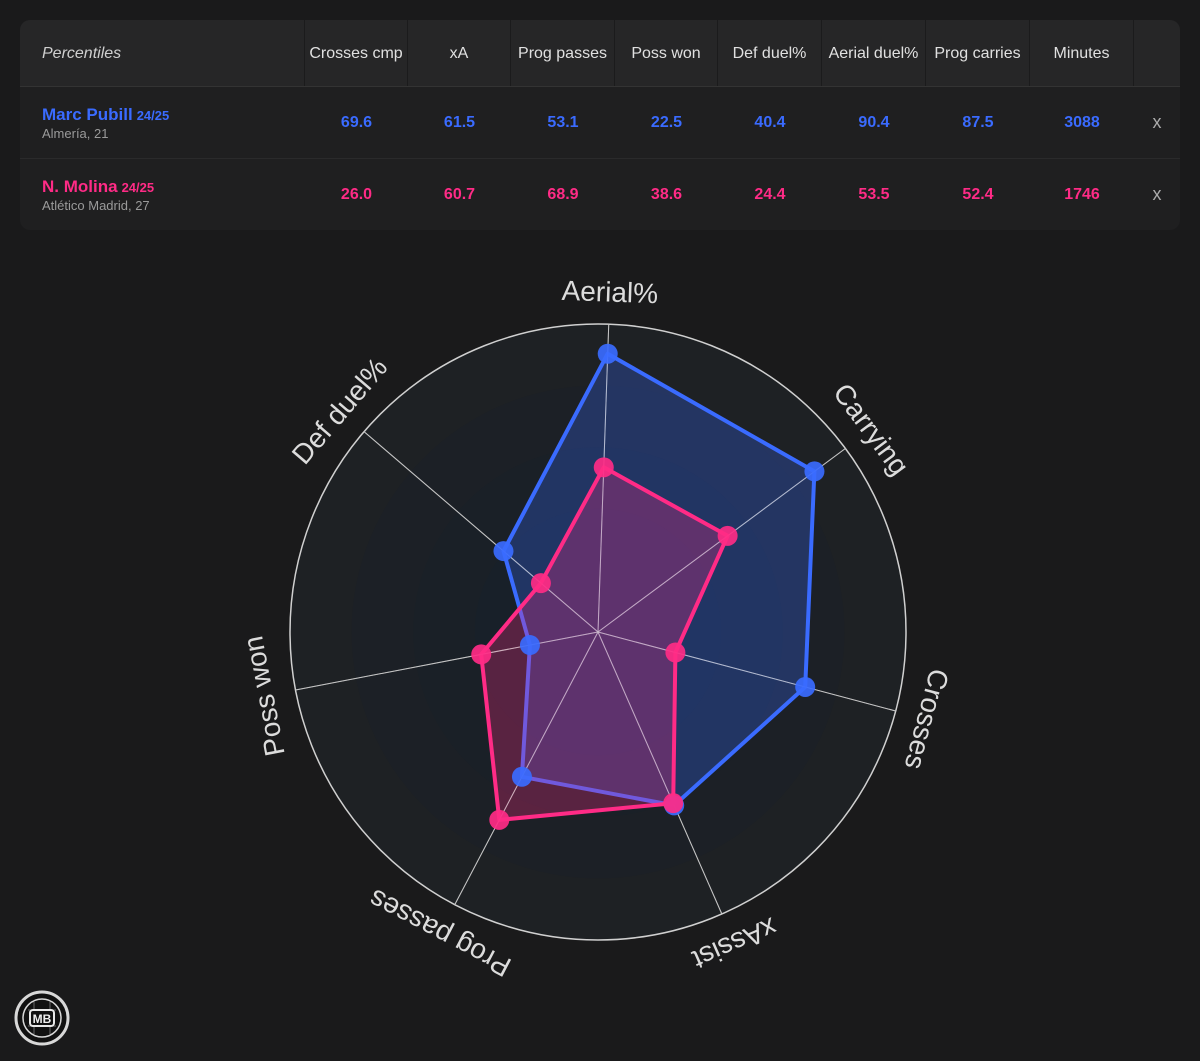  Describe the element at coordinates (356, 53) in the screenshot. I see `header-crosses-cmp: Crosses cmp` at that location.